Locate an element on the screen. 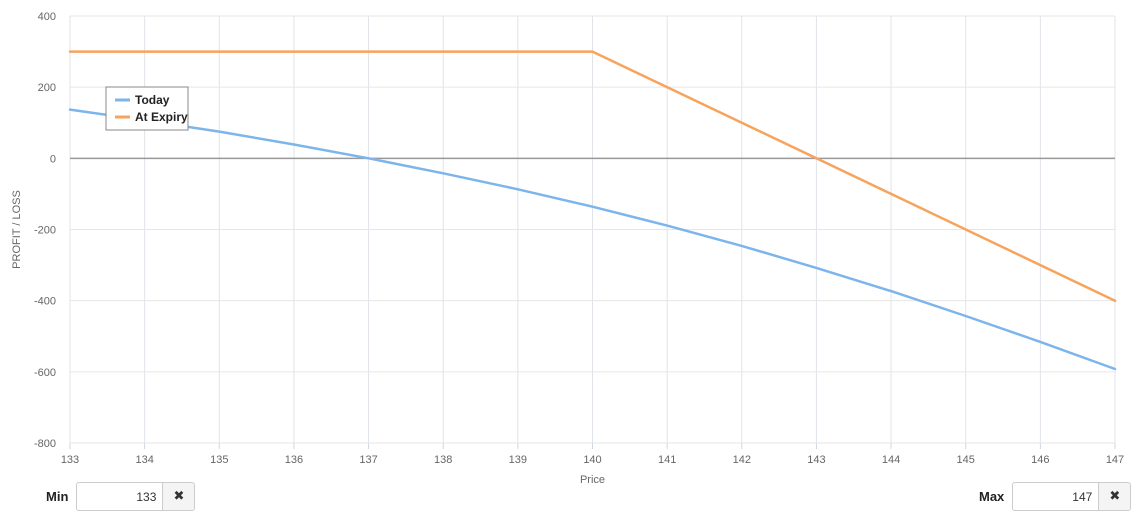  max-range-control: Max ✖ is located at coordinates (1055, 496).